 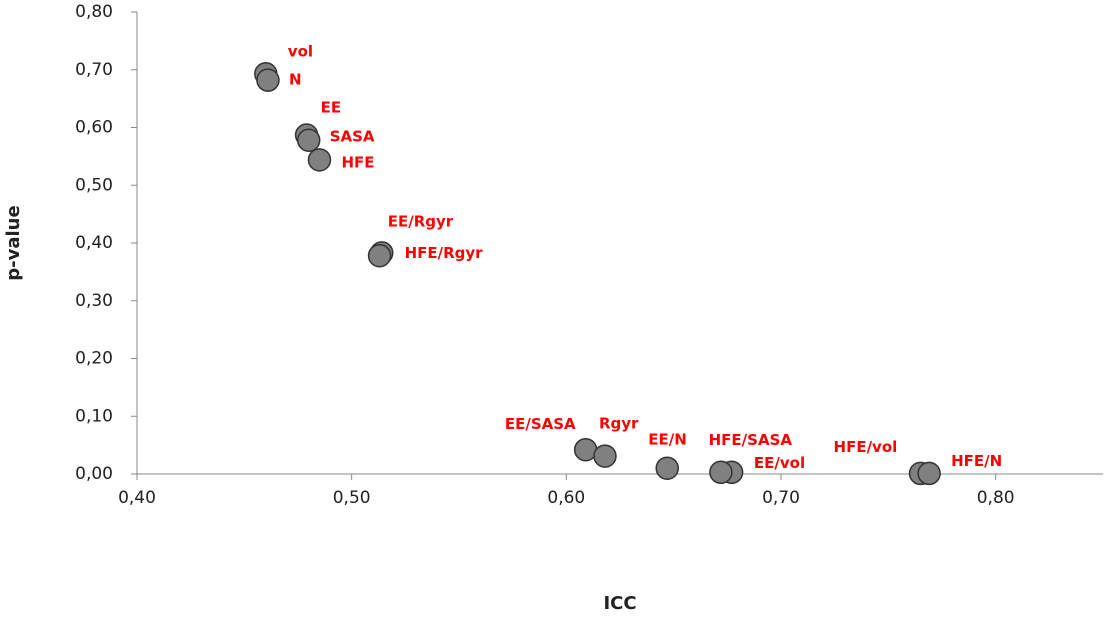 I want to click on x-axis-title: ICC, so click(x=619, y=603).